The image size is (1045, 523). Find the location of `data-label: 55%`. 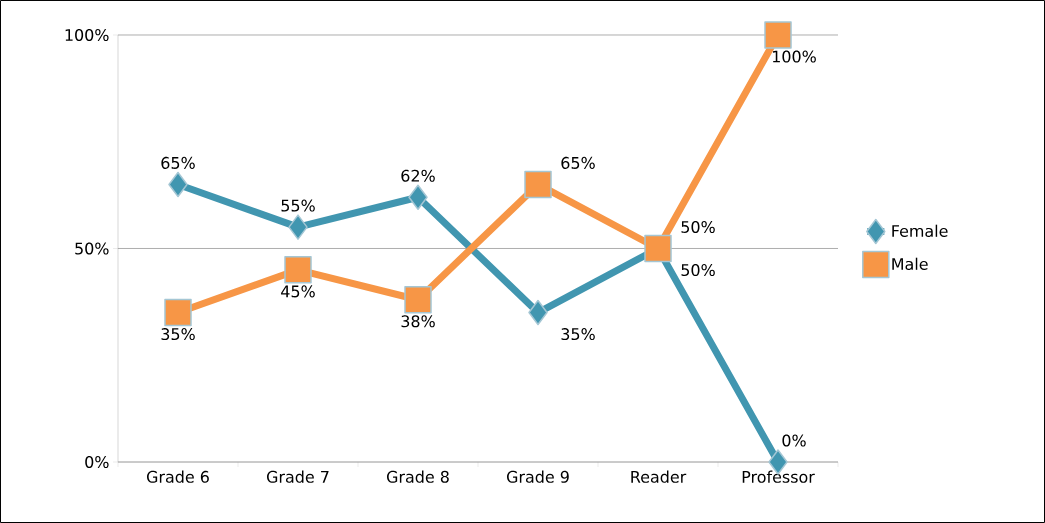

data-label: 55% is located at coordinates (298, 205).